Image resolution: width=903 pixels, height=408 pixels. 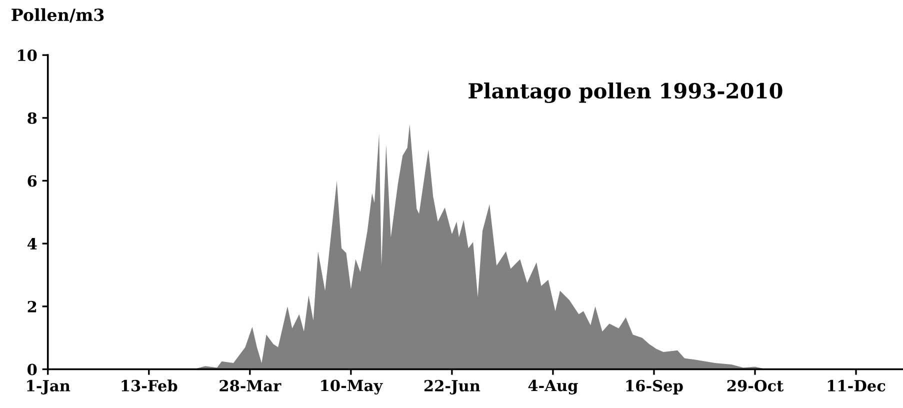 I want to click on x-tick-label: 4-Aug, so click(x=553, y=387).